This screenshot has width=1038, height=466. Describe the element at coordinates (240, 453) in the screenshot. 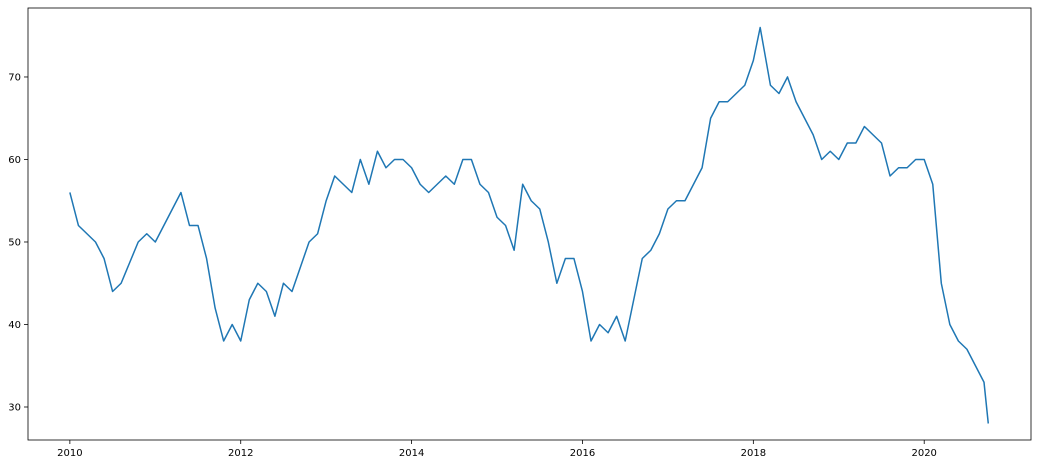

I see `x-tick-label: 2012` at that location.